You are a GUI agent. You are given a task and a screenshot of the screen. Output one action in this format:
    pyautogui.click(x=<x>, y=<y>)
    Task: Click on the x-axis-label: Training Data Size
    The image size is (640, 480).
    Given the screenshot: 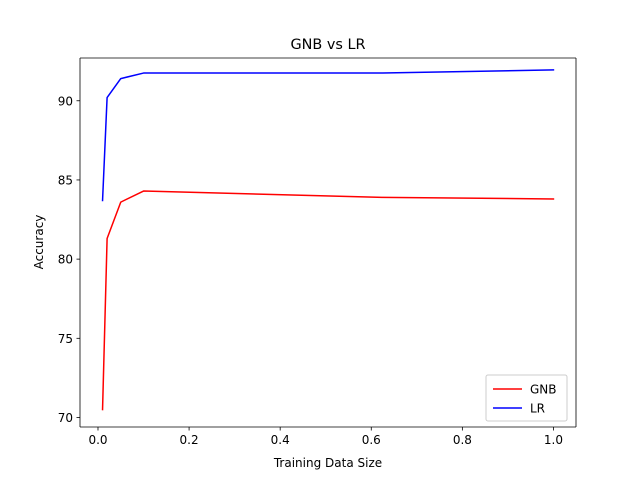 What is the action you would take?
    pyautogui.click(x=327, y=463)
    